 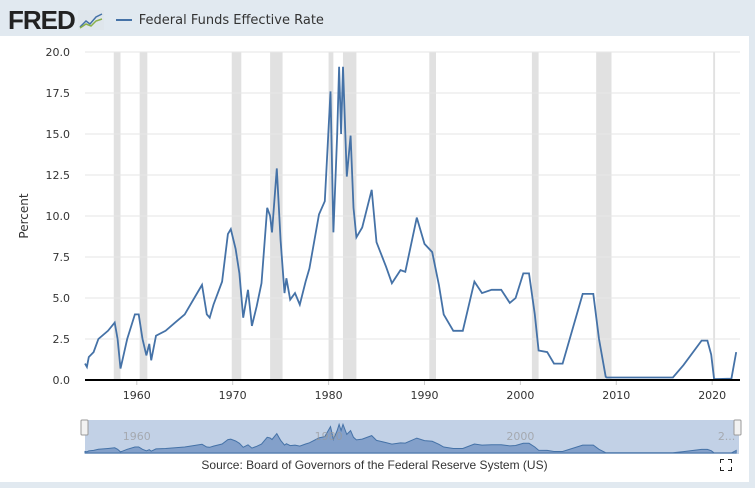 What do you see at coordinates (84, 427) in the screenshot?
I see `navigator-handle-left` at bounding box center [84, 427].